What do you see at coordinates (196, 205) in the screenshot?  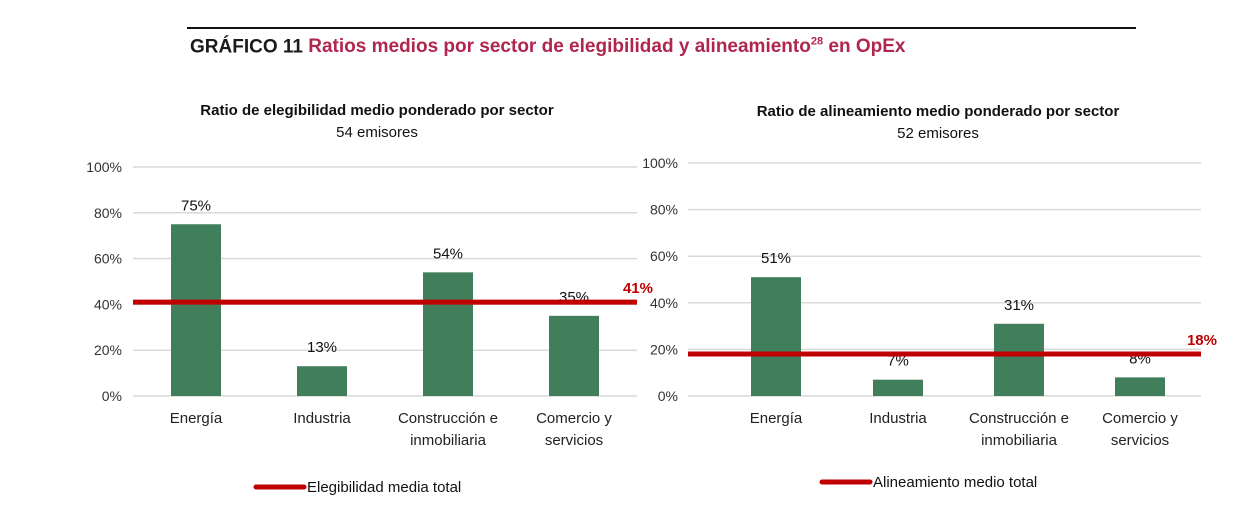 I see `data-label: 75%` at bounding box center [196, 205].